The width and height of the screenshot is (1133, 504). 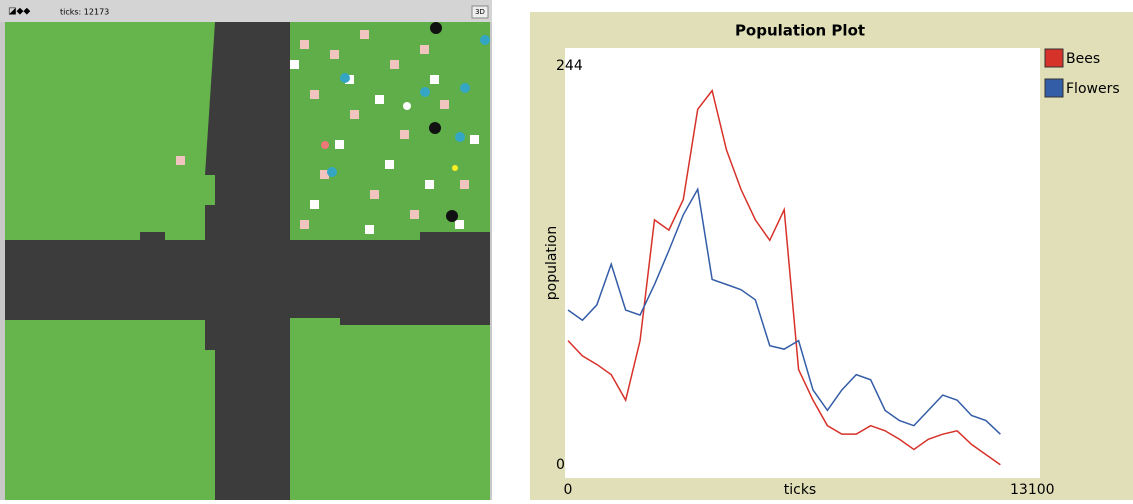 What do you see at coordinates (1032, 490) in the screenshot?
I see `x-tick-label: 13100` at bounding box center [1032, 490].